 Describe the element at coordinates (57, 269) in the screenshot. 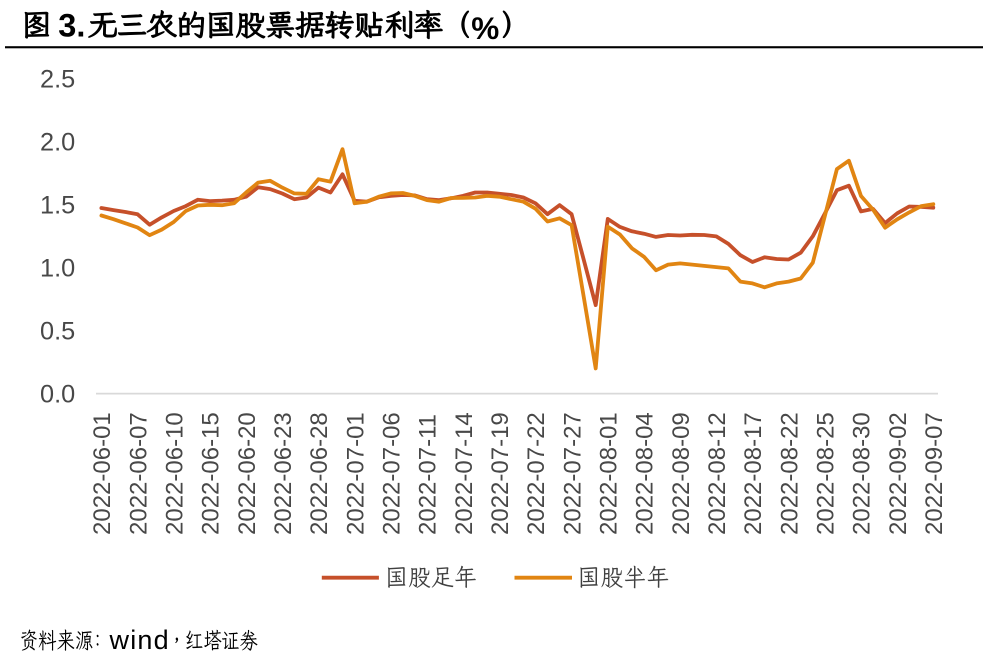

I see `svg-text: 1.0` at that location.